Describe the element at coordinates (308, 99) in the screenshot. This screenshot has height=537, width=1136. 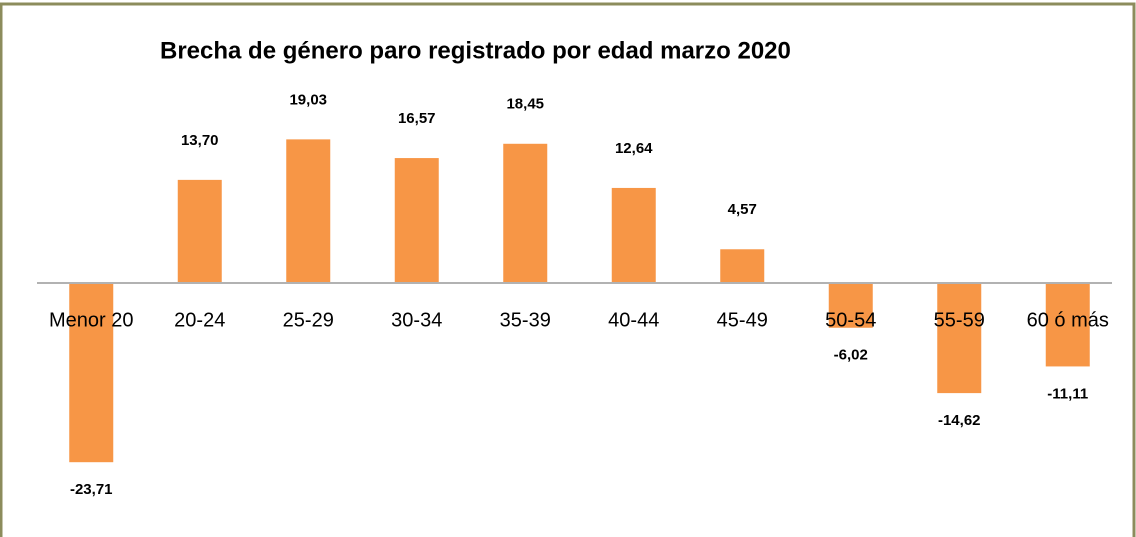
I see `value-label: 19,03` at that location.